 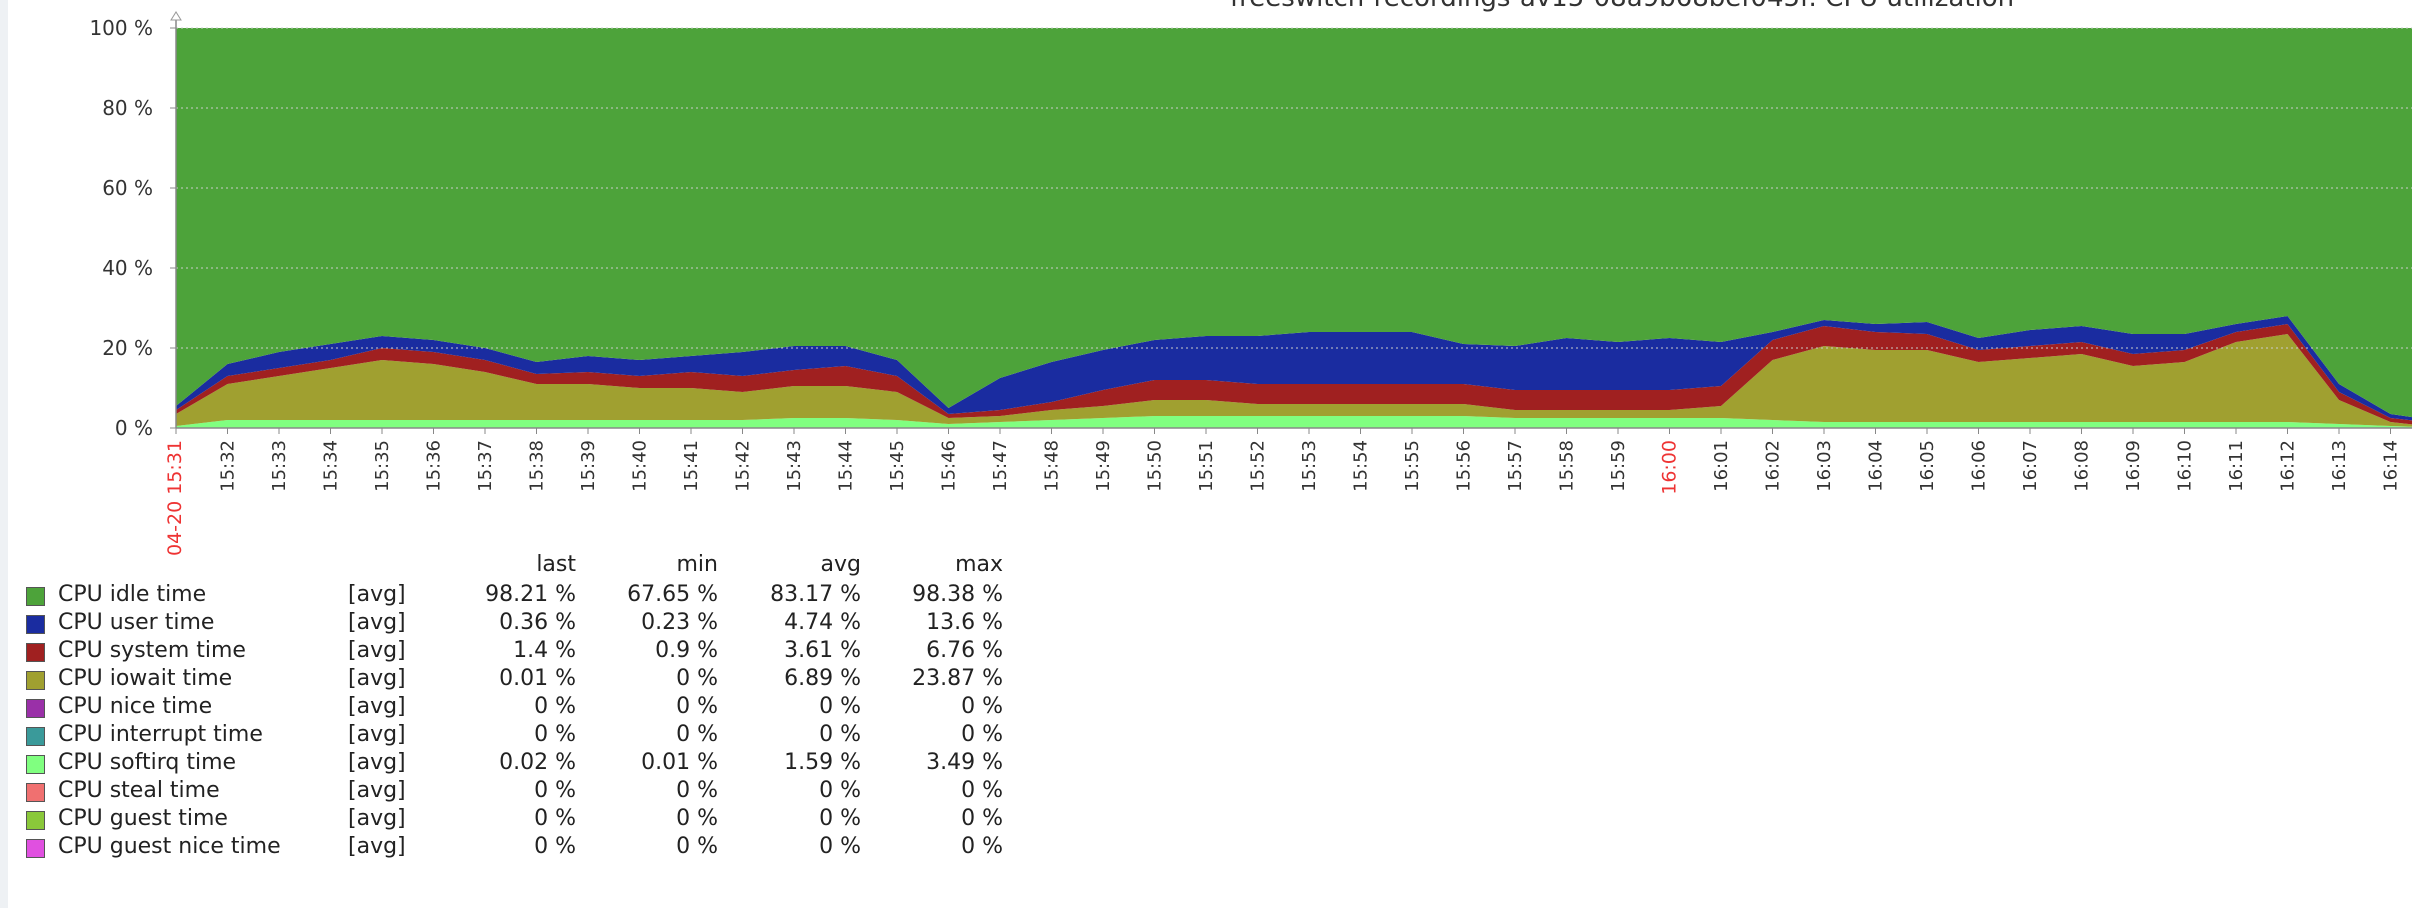 What do you see at coordinates (979, 564) in the screenshot?
I see `legend-header-max: max` at bounding box center [979, 564].